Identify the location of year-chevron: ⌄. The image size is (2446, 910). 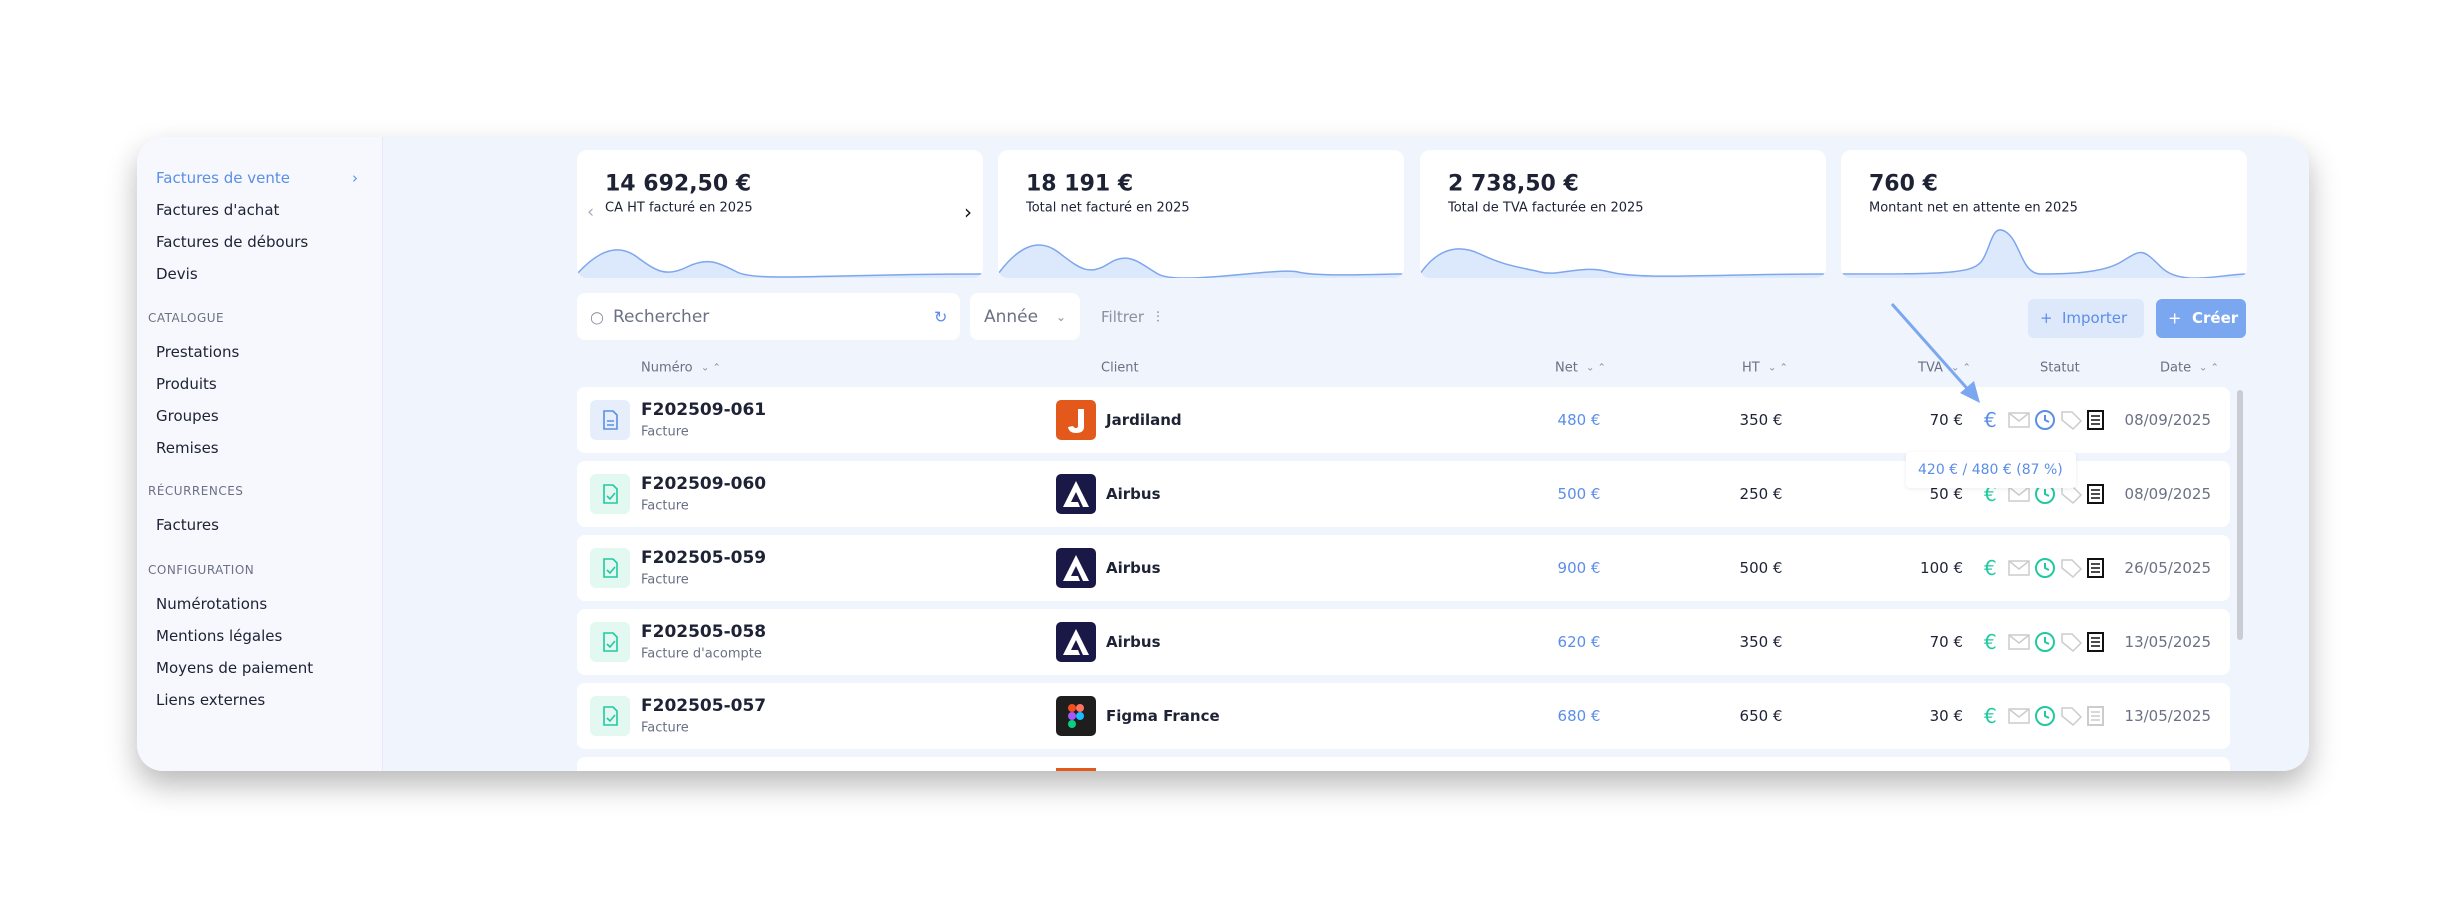
(1061, 317).